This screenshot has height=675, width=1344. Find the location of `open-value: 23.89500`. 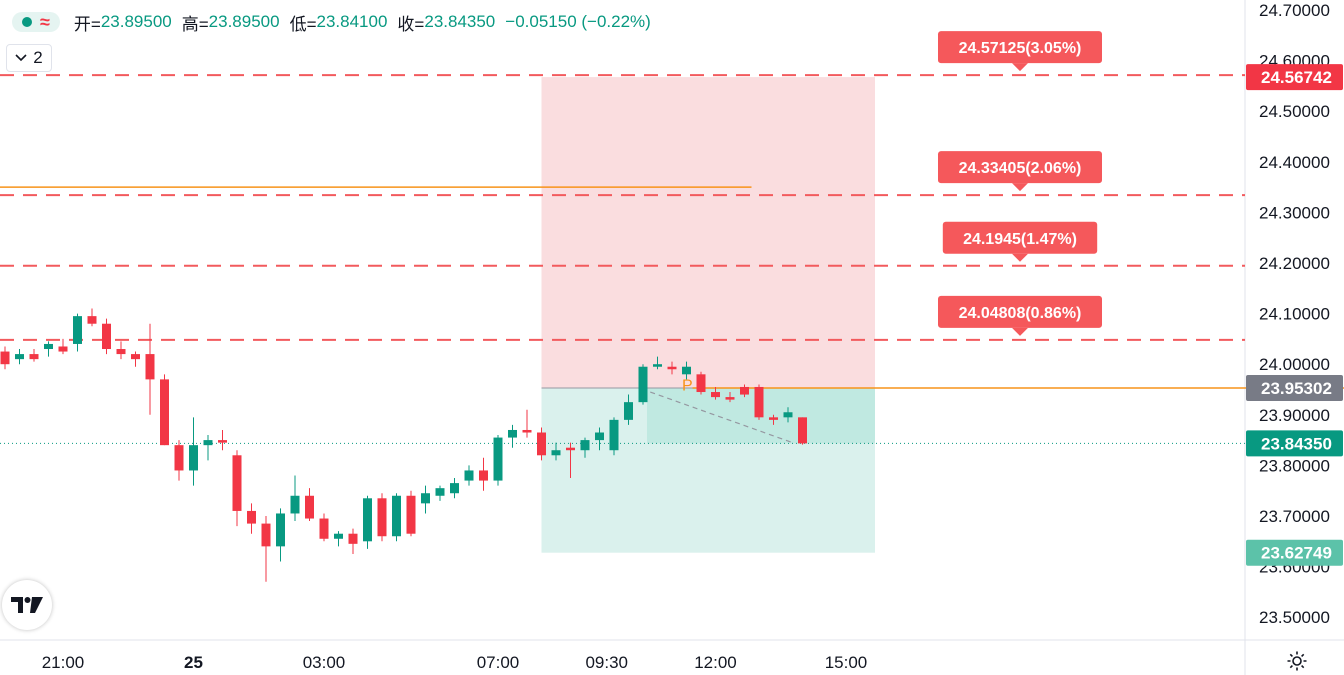

open-value: 23.89500 is located at coordinates (136, 21).